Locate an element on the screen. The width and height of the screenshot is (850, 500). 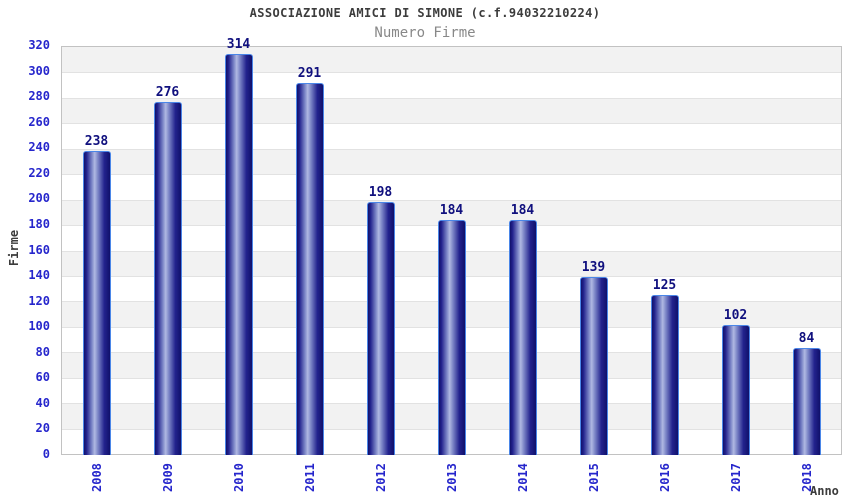
bar-2010 is located at coordinates (238, 254).